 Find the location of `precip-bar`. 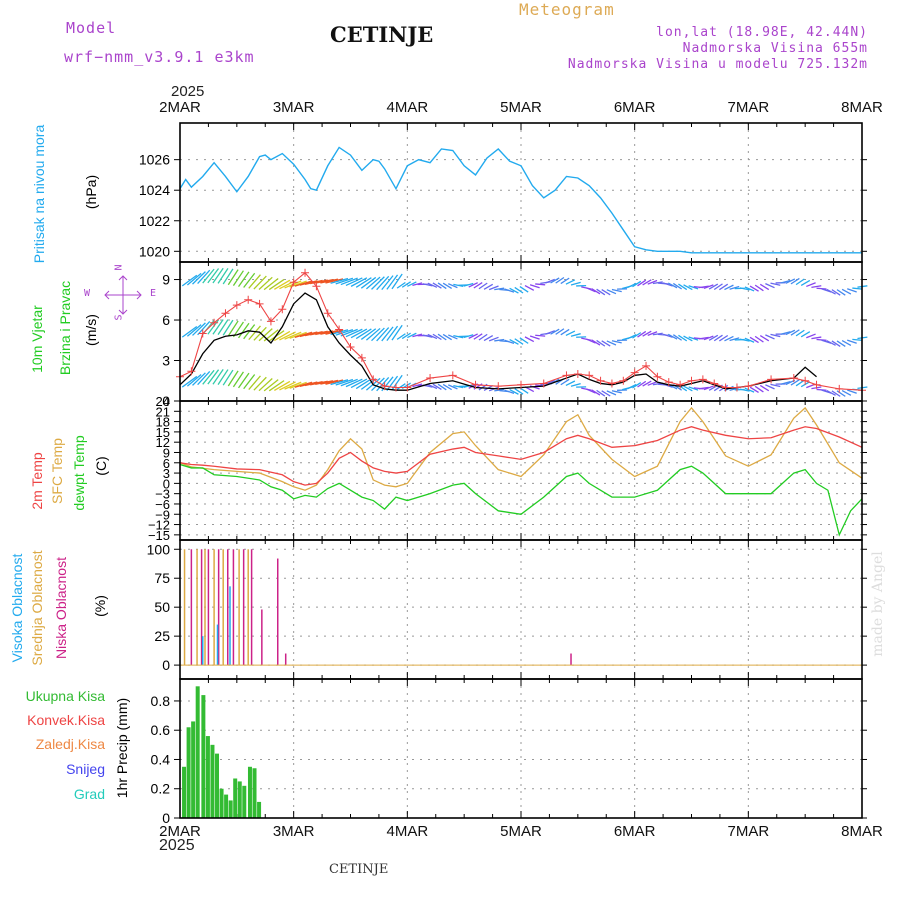

precip-bar is located at coordinates (259, 809).